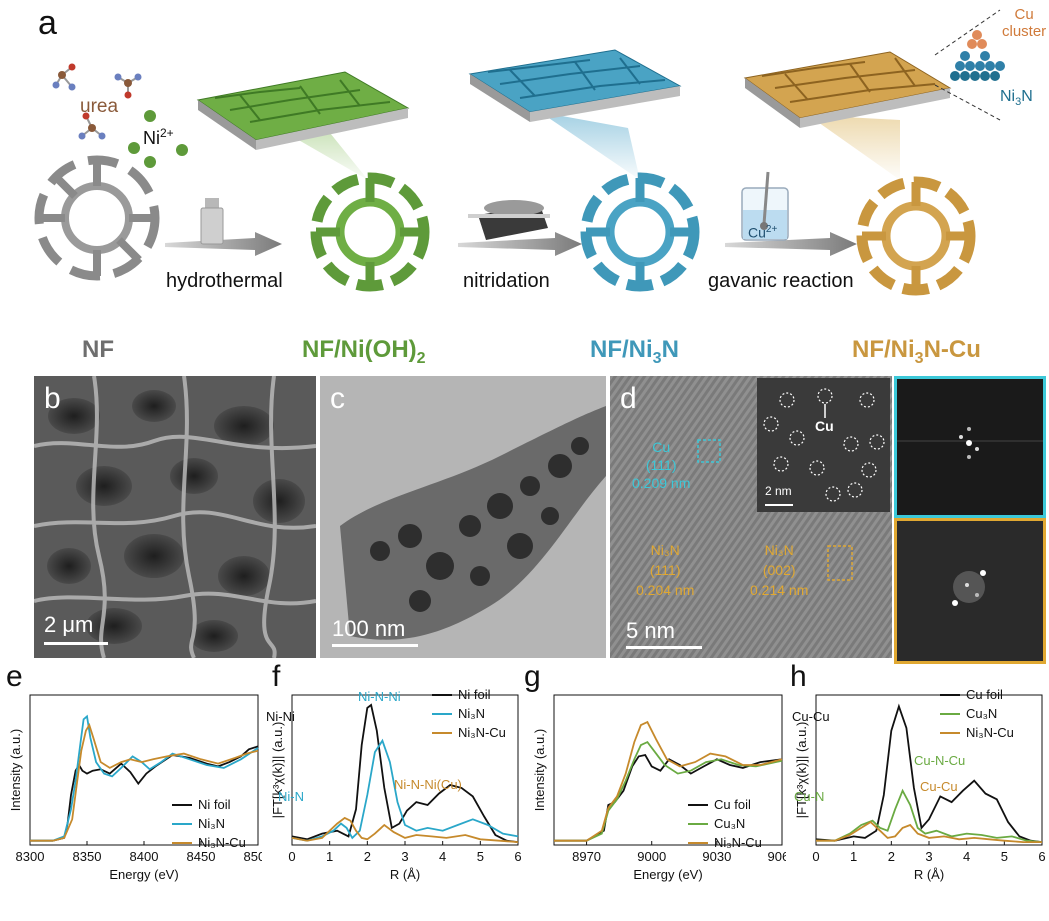  What do you see at coordinates (532, 676) in the screenshot?
I see `panel-g-letter: g` at bounding box center [532, 676].